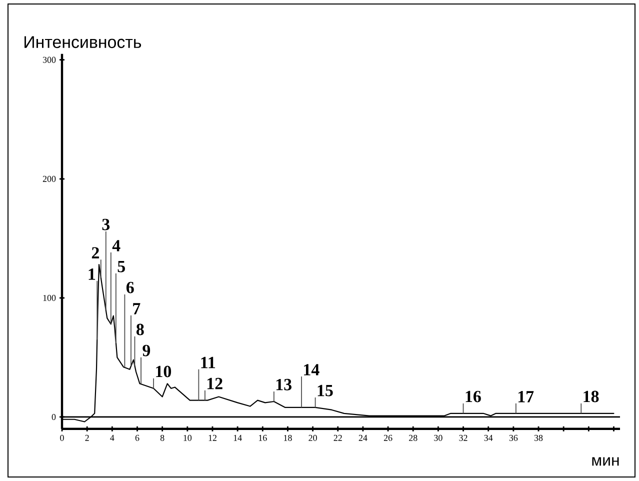  I want to click on x-tick-label: 14, so click(238, 437).